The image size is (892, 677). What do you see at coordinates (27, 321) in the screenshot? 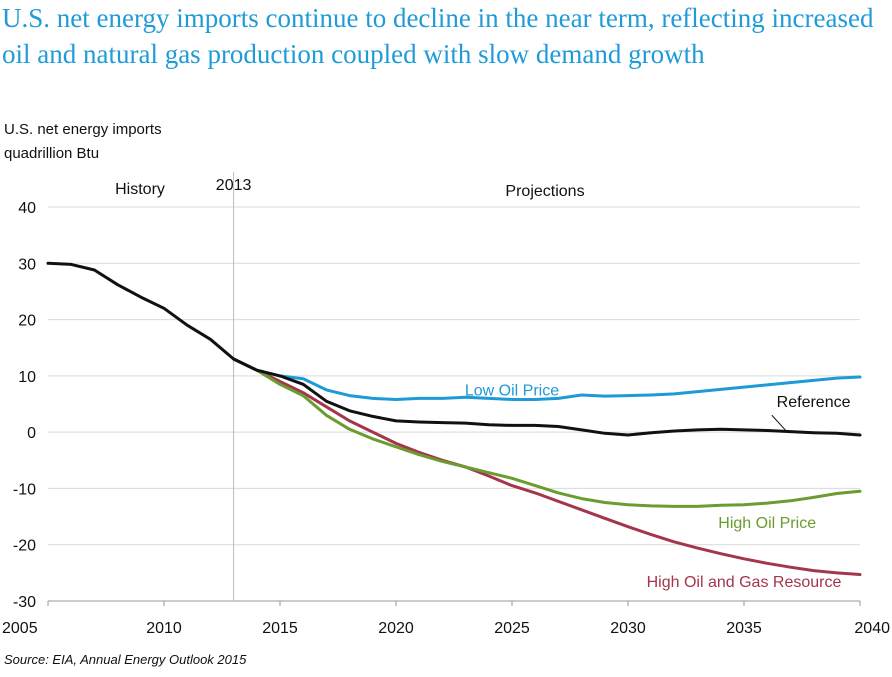
I see `y-tick-label: 20` at bounding box center [27, 321].